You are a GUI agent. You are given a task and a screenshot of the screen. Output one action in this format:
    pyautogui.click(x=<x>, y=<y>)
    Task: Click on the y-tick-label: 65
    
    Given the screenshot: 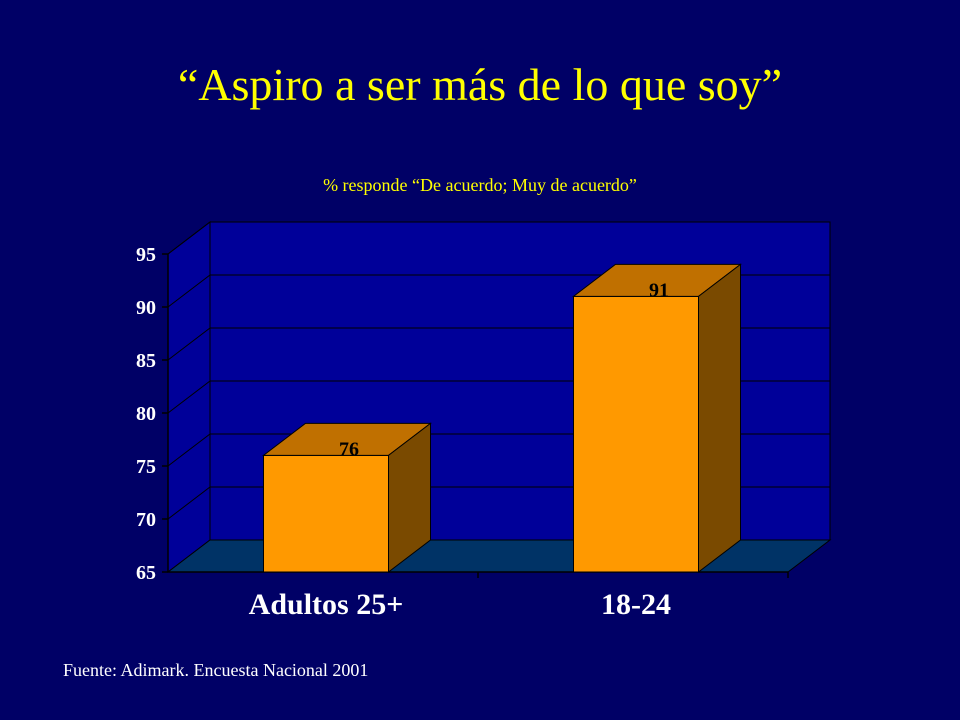 What is the action you would take?
    pyautogui.click(x=146, y=573)
    